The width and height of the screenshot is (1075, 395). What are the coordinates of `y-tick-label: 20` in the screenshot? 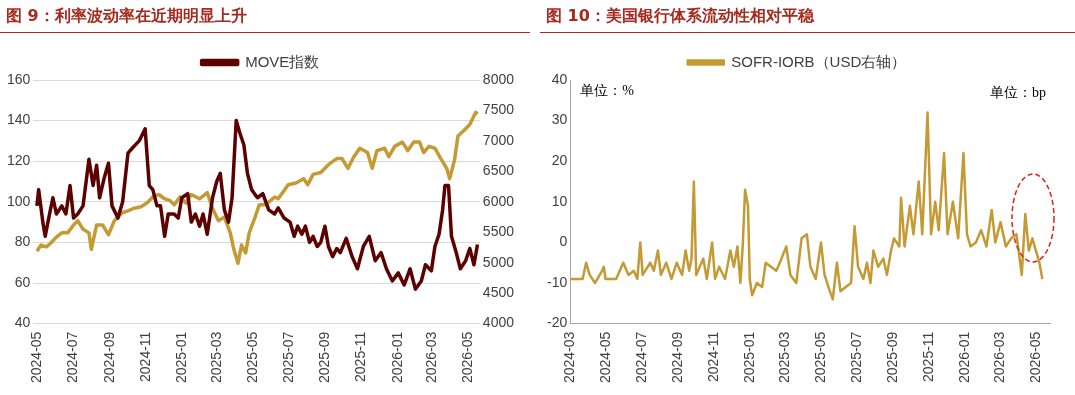 It's located at (559, 160).